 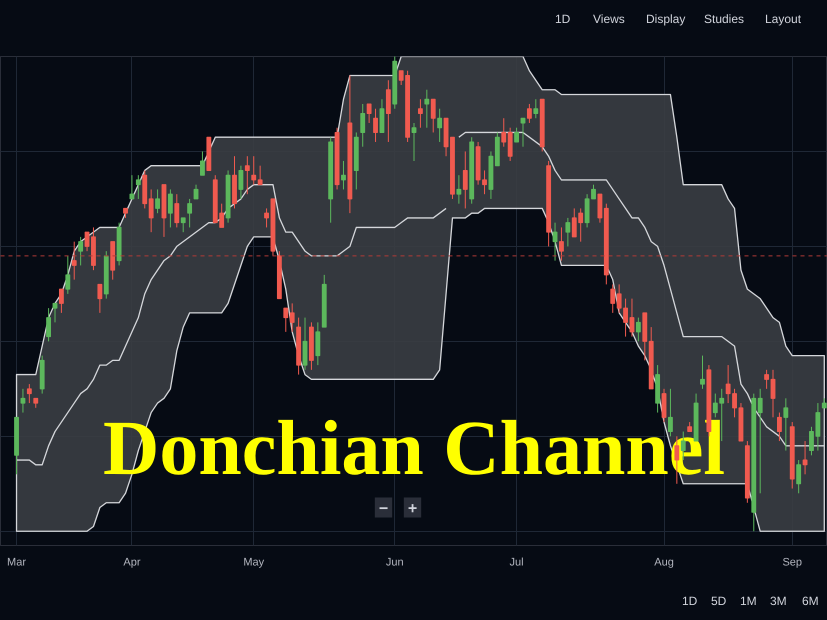 What do you see at coordinates (810, 601) in the screenshot?
I see `text: 6M` at bounding box center [810, 601].